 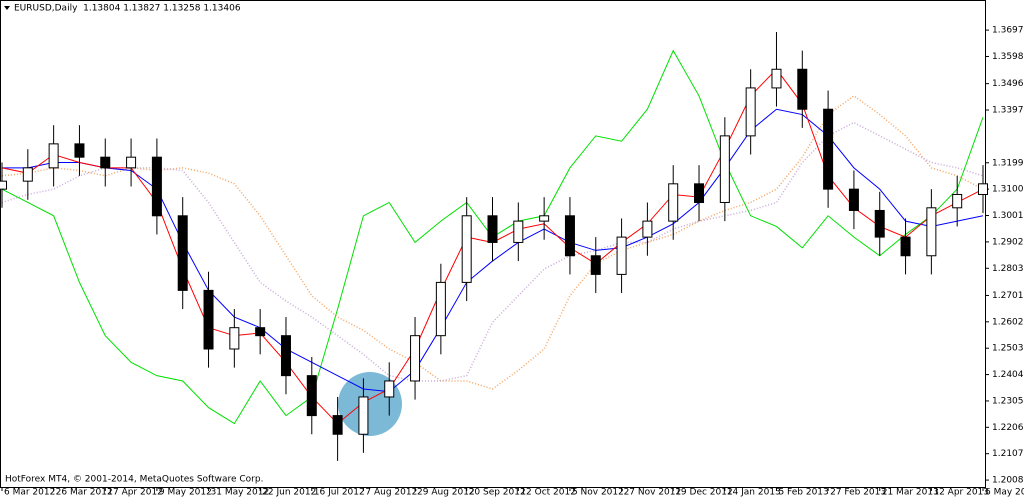 I want to click on x-tick-label: 17 Apr 2012, so click(x=135, y=493).